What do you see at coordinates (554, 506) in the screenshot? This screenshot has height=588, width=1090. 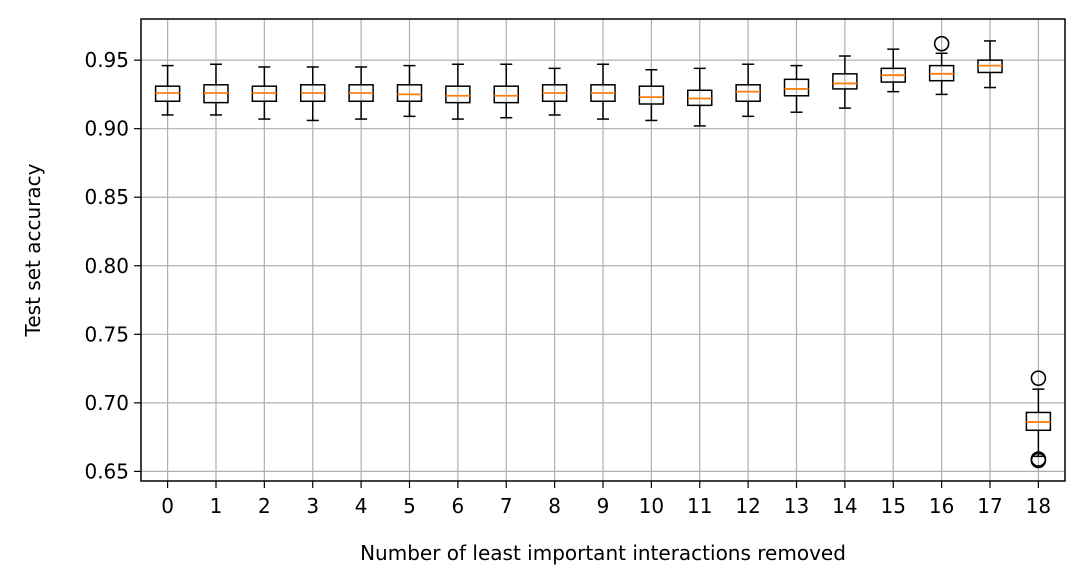 I see `x-tick-label: 8` at bounding box center [554, 506].